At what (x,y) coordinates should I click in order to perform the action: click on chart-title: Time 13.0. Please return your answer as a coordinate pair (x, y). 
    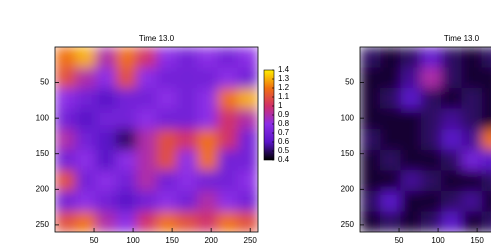
    Looking at the image, I should click on (462, 38).